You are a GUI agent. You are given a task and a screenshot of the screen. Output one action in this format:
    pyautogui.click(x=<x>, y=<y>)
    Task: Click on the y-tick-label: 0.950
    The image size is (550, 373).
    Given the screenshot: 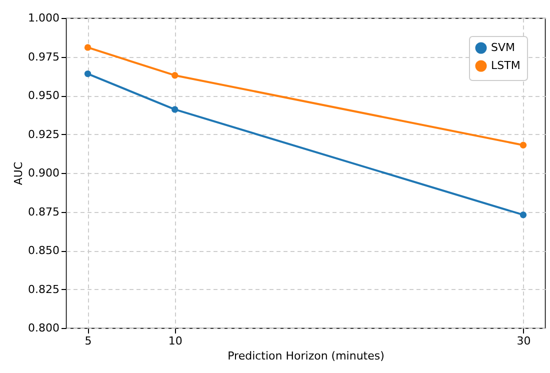 What is the action you would take?
    pyautogui.click(x=44, y=95)
    